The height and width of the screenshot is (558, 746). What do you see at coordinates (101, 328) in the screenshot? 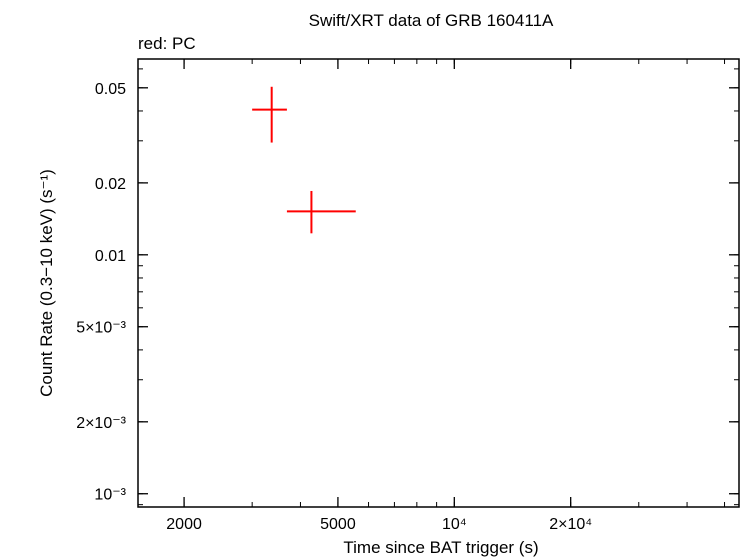
I see `y-tick-label: 5×10⁻³` at bounding box center [101, 328].